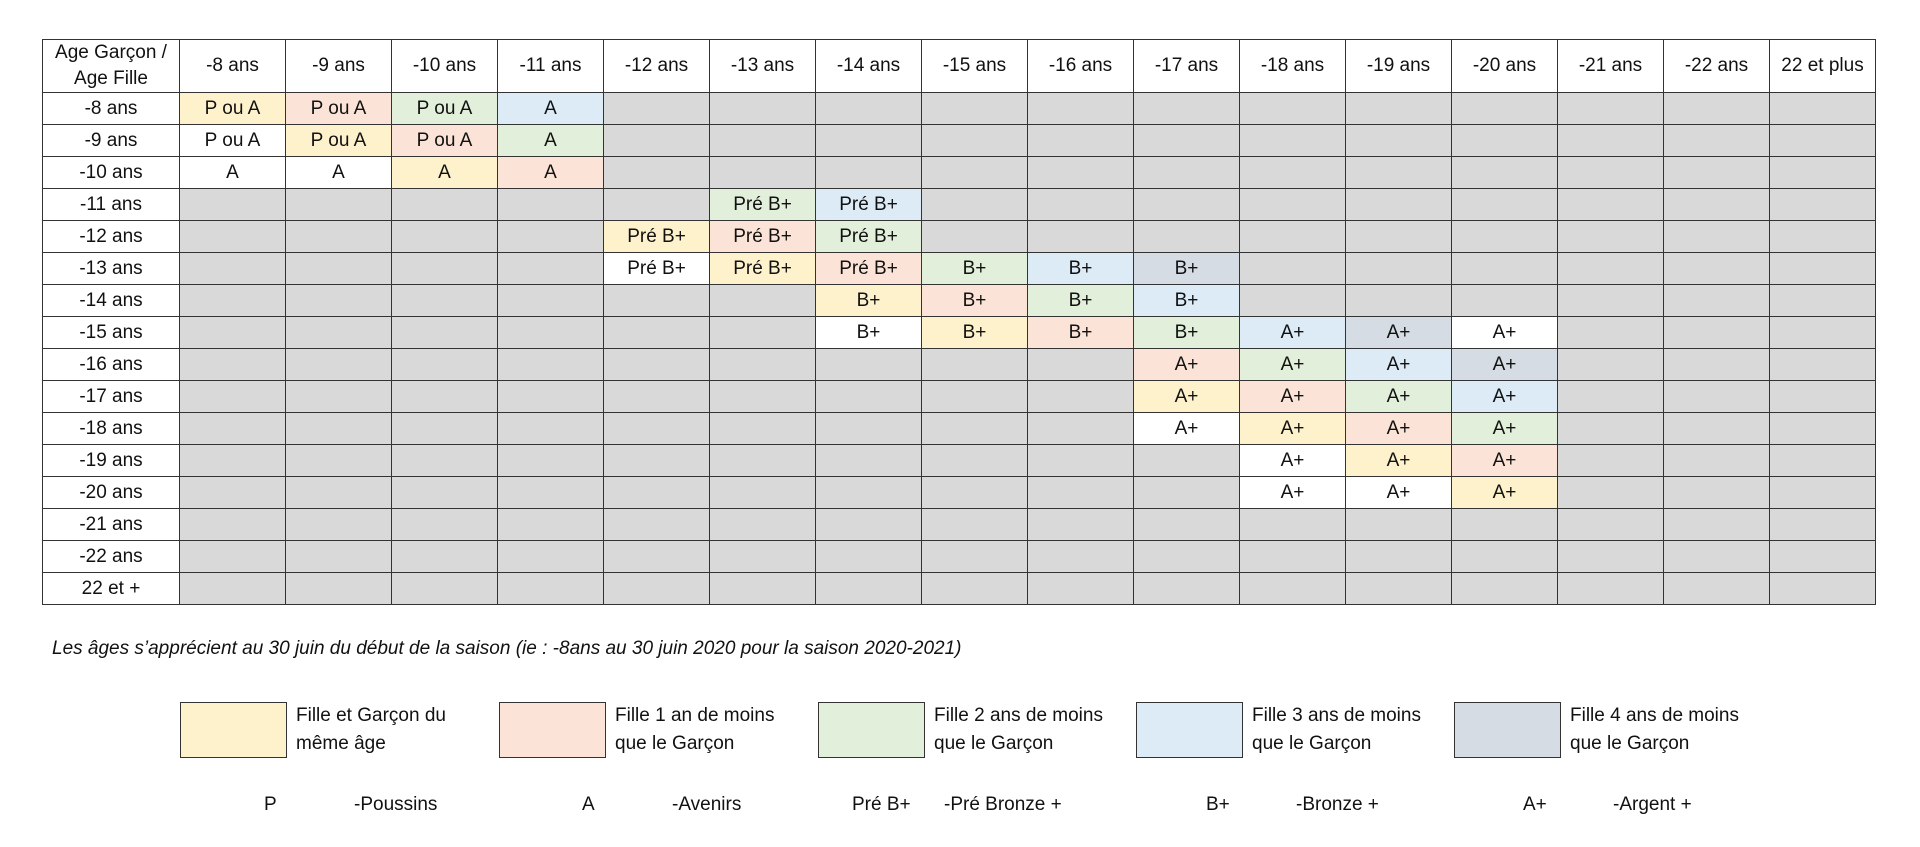  I want to click on column-header: -9 ans, so click(338, 66).